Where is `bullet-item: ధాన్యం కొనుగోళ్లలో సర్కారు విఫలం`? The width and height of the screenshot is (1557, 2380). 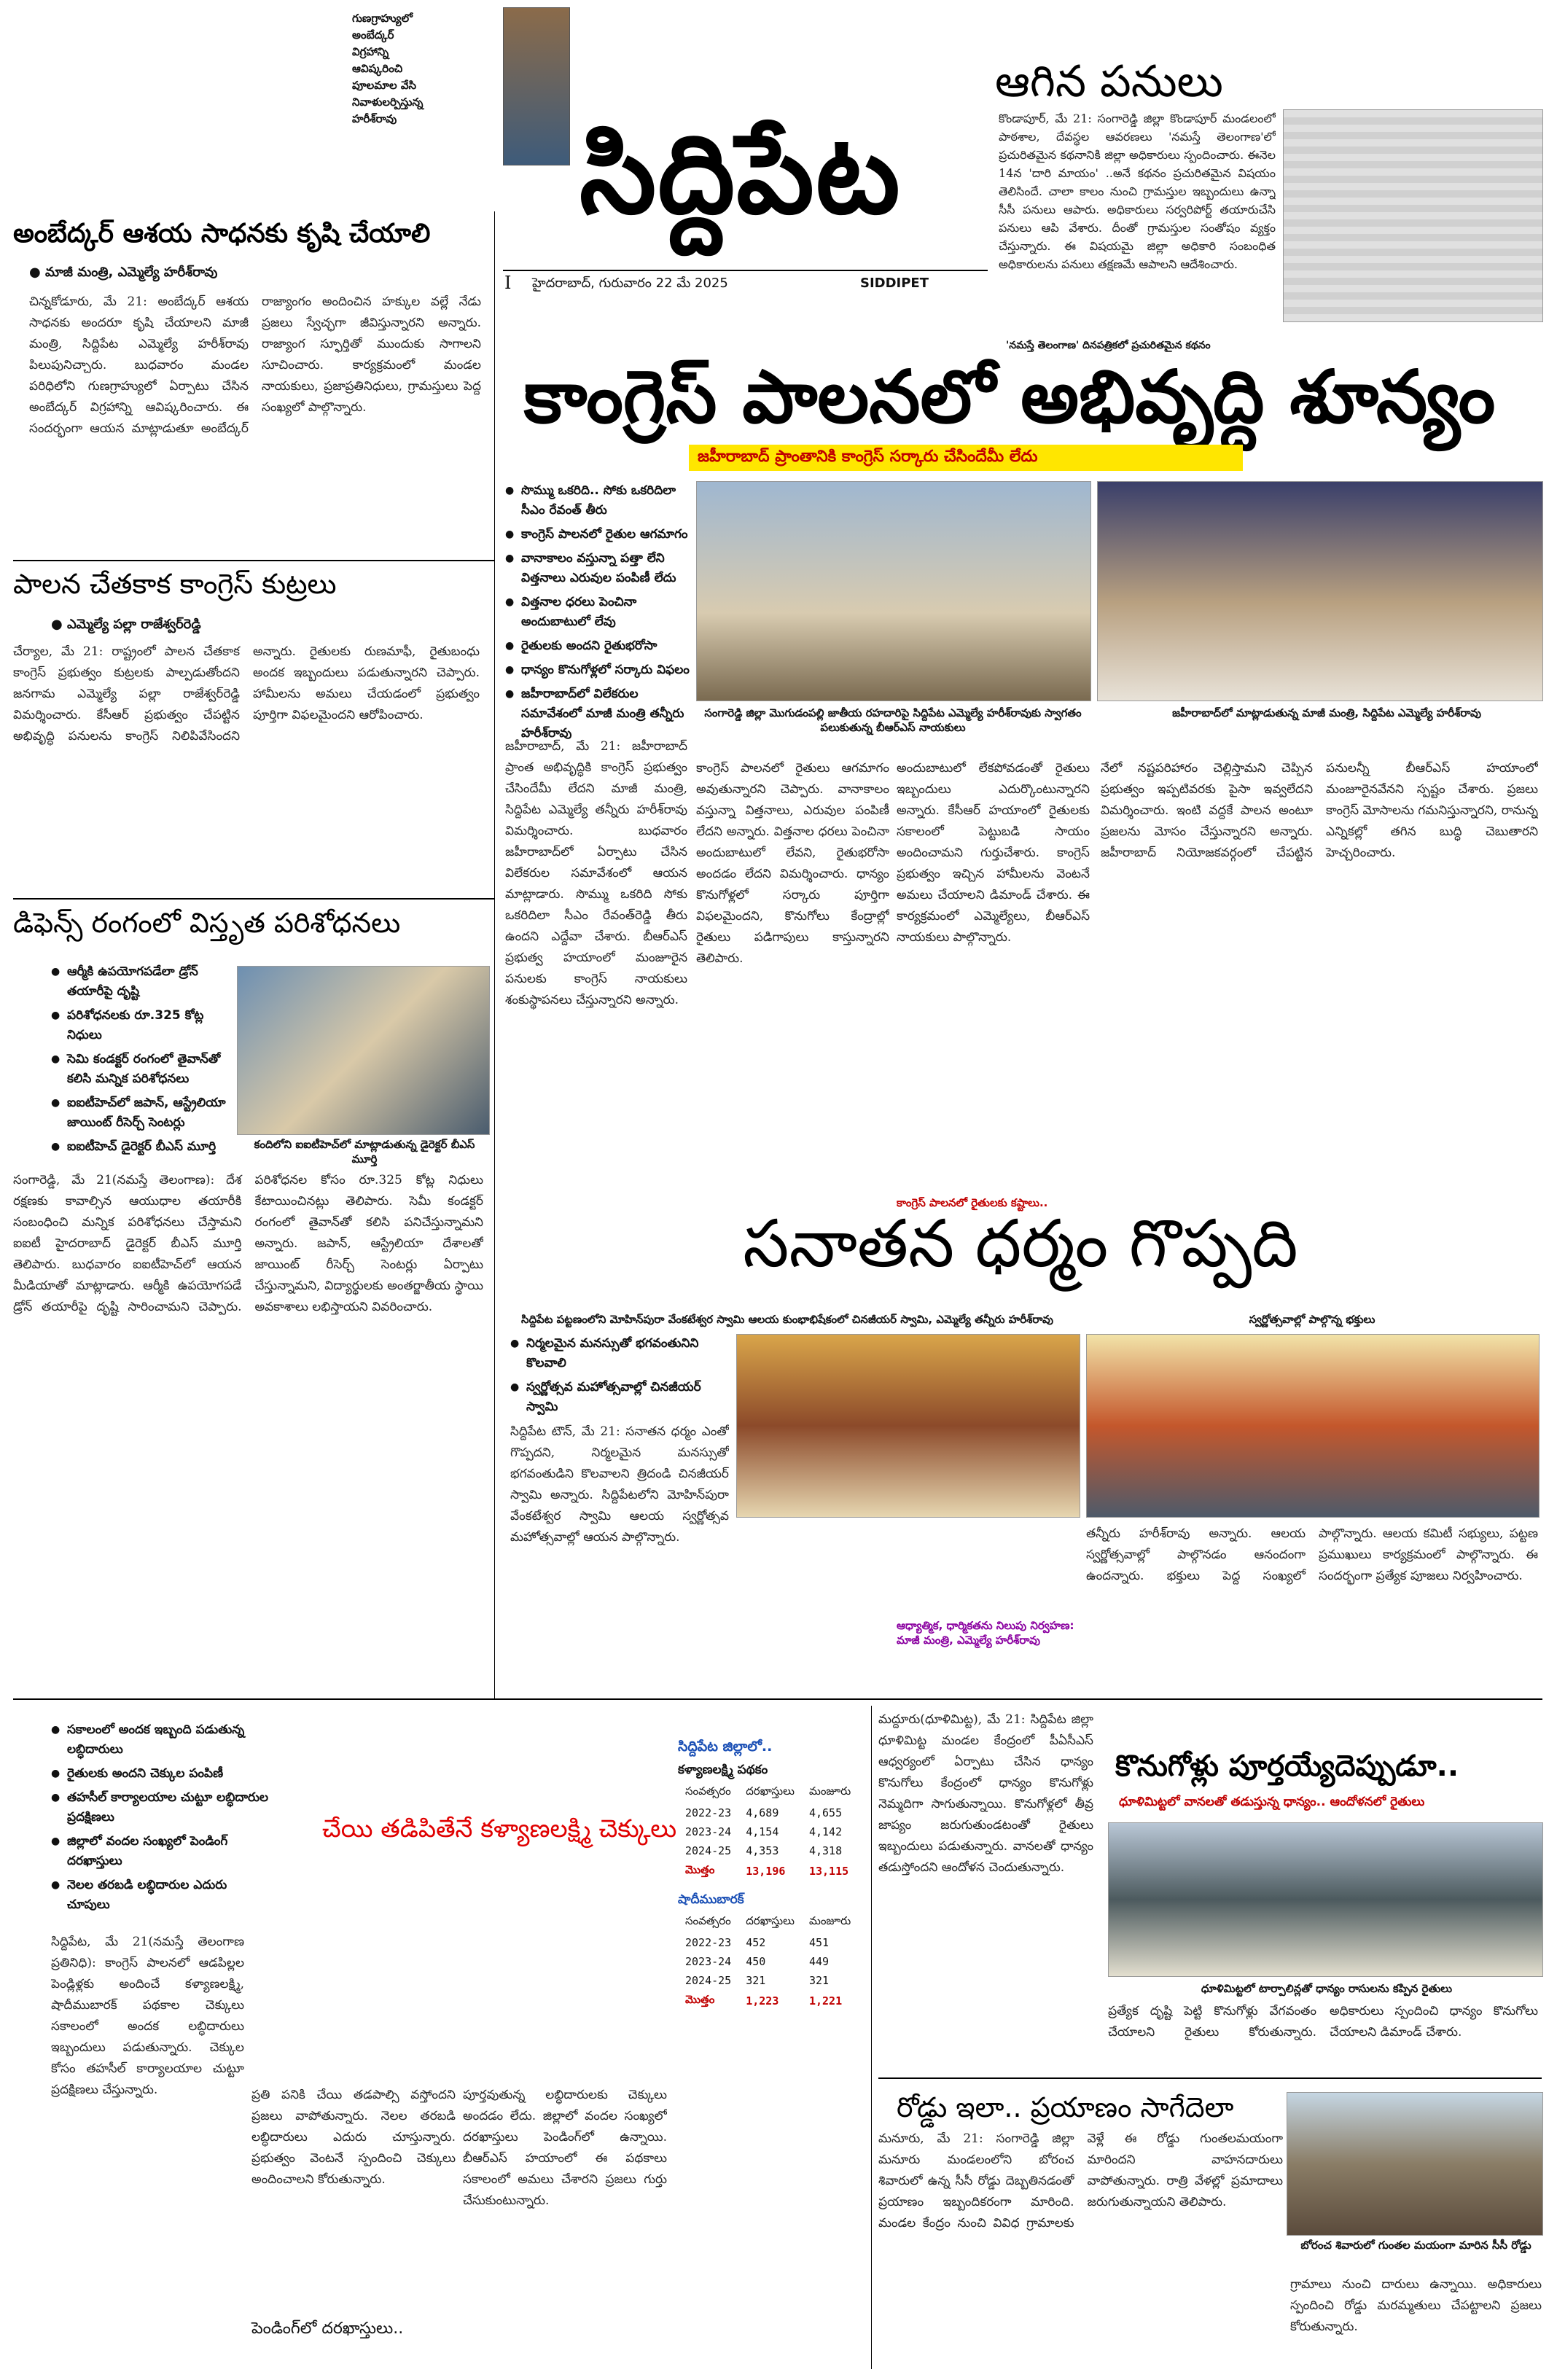 bullet-item: ధాన్యం కొనుగోళ్లలో సర్కారు విఫలం is located at coordinates (598, 670).